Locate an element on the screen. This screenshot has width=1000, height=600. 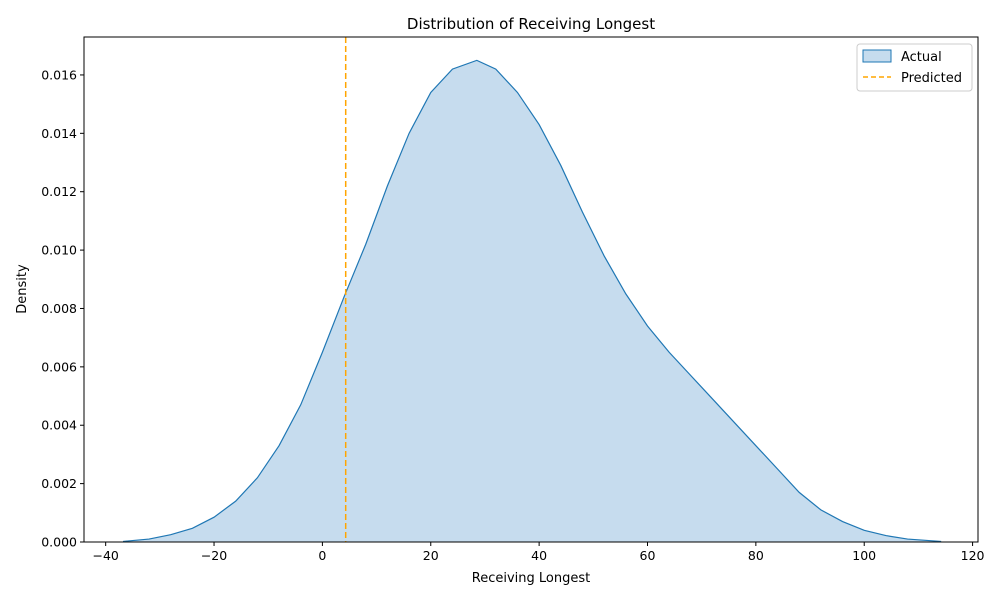
y-tick-label: 0.004 is located at coordinates (59, 425).